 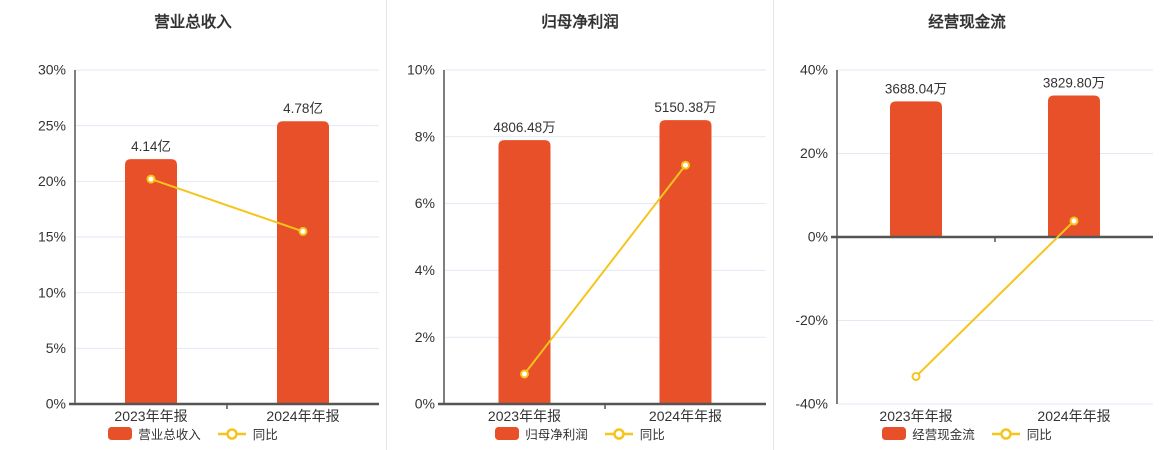 I want to click on y-tick-label: 30%, so click(x=52, y=70).